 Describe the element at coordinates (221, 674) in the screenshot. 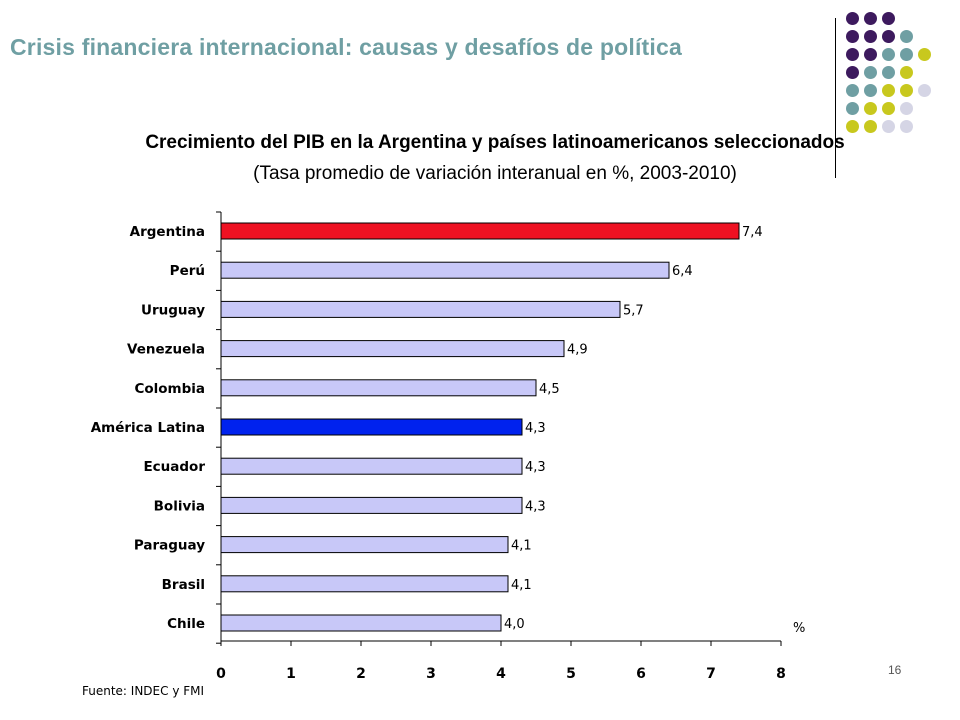

I see `x-tick-label: 0` at that location.